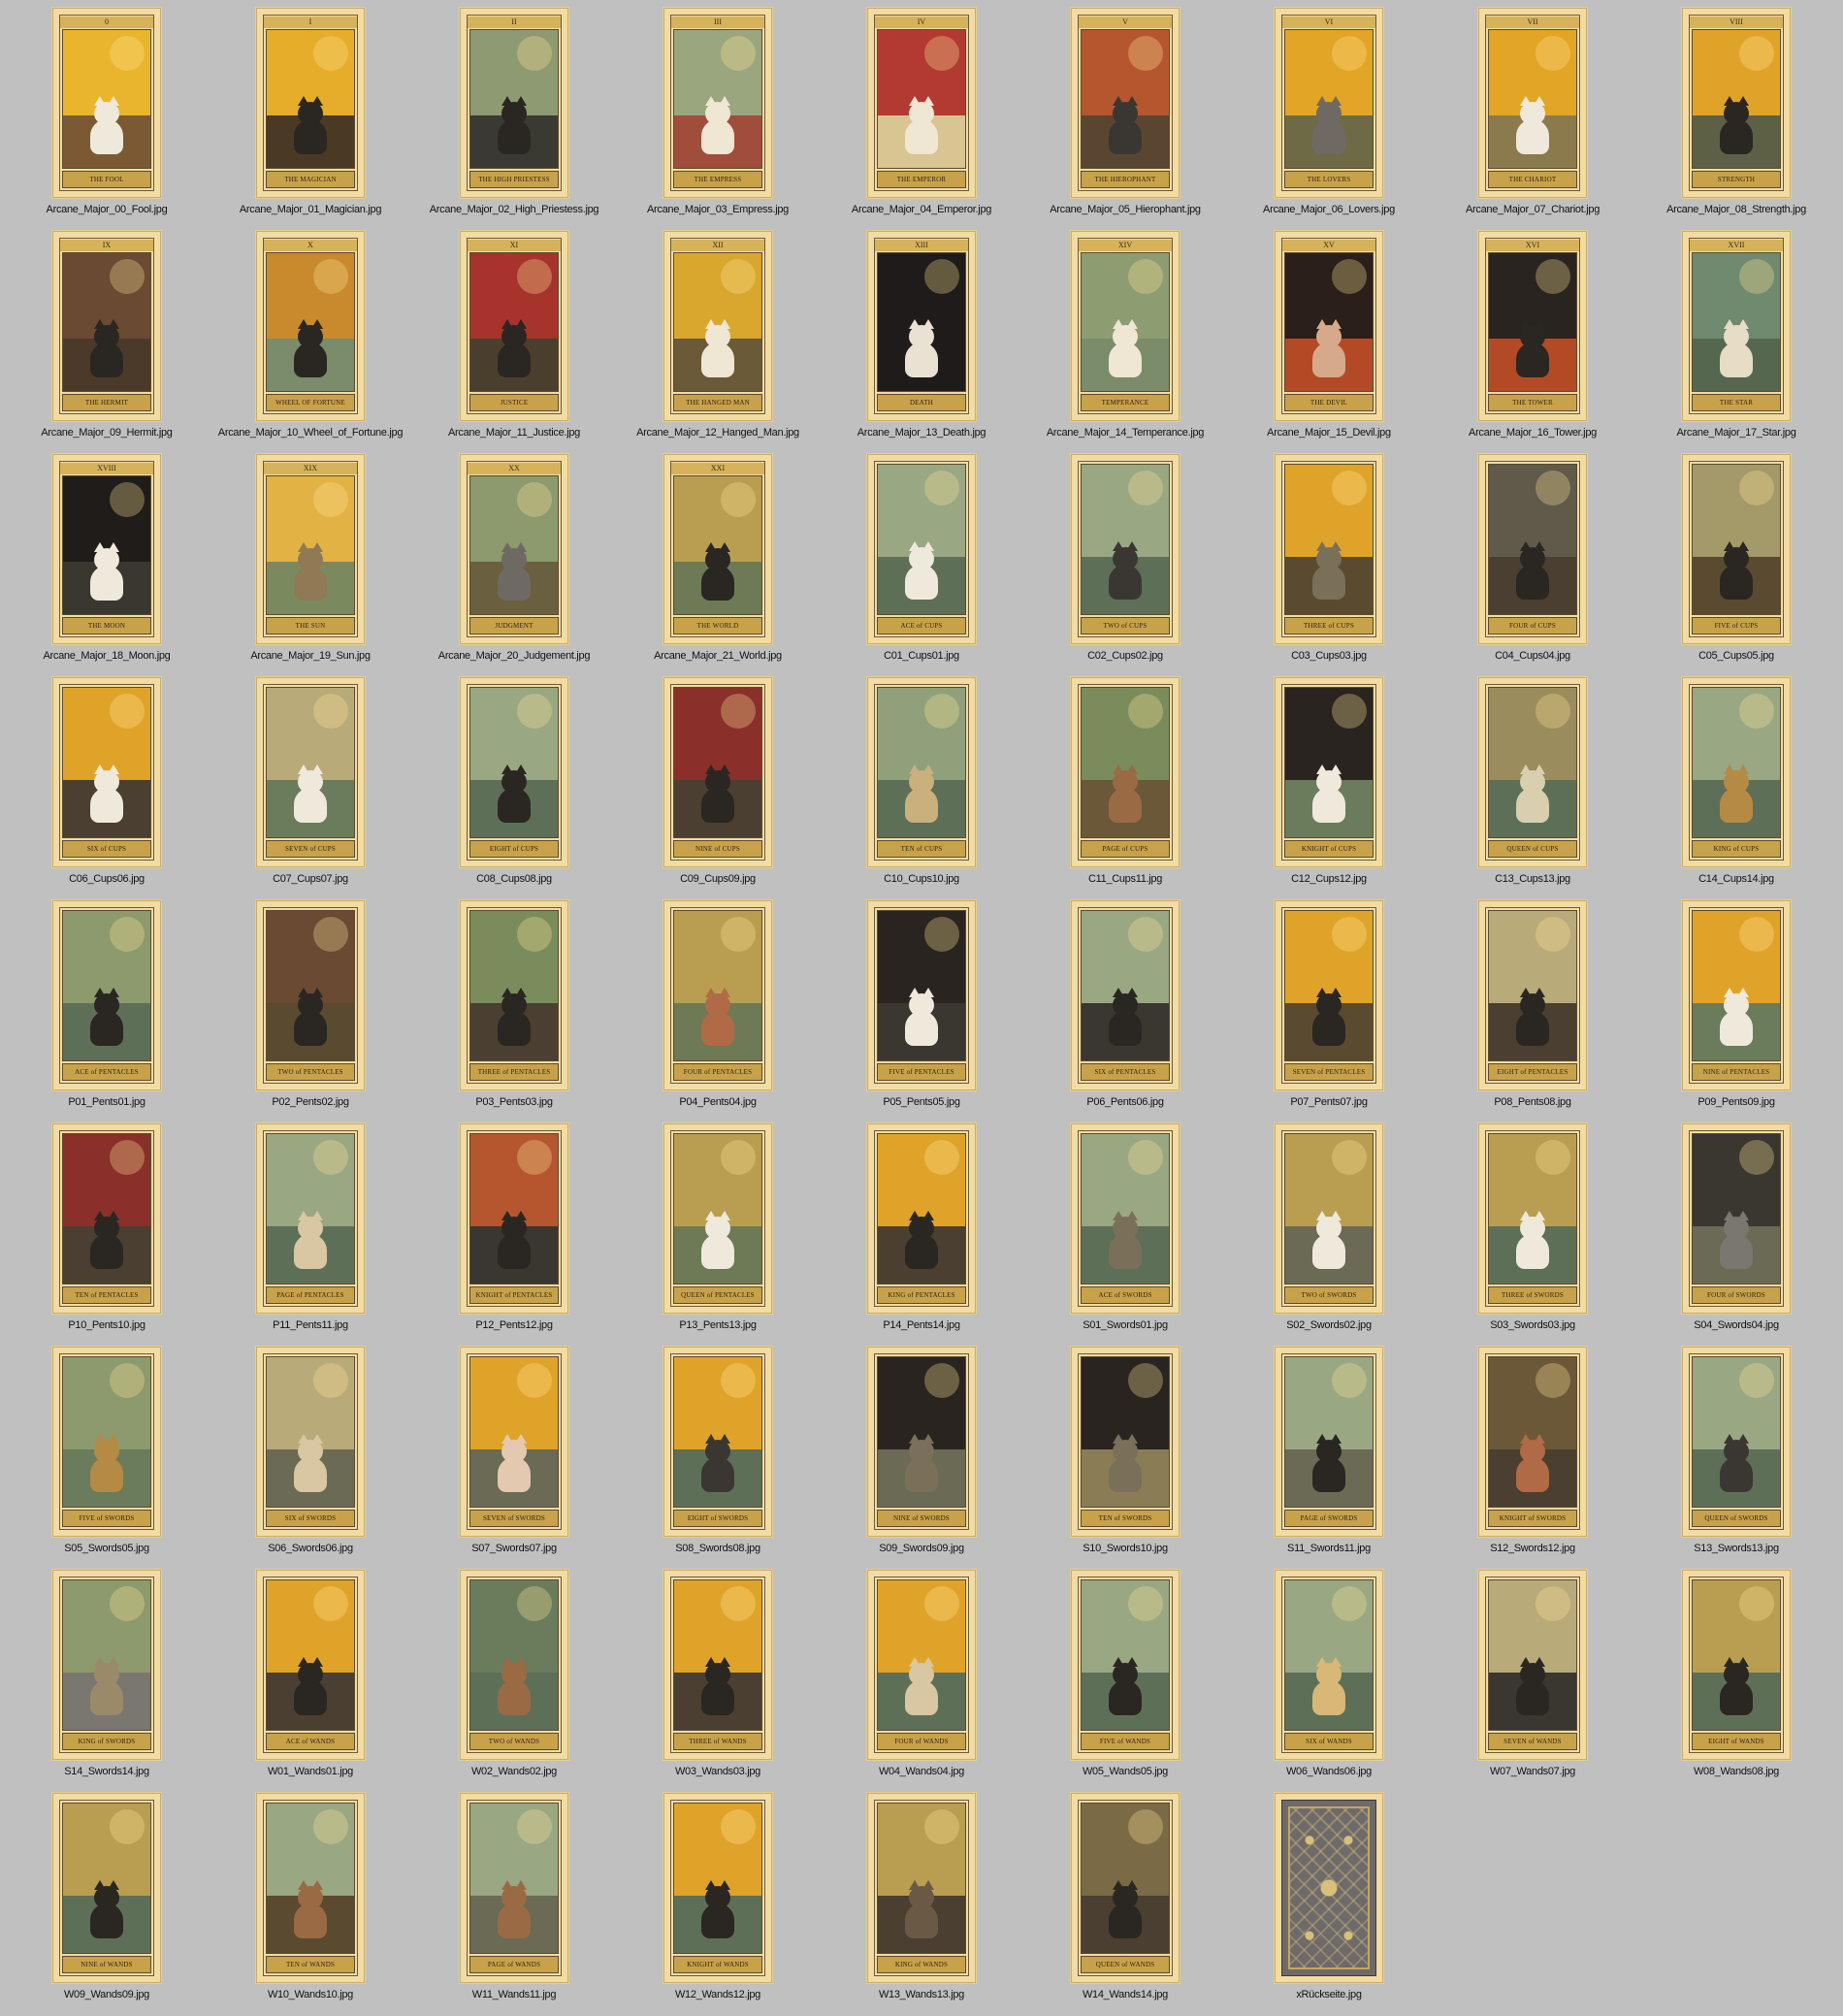  Describe the element at coordinates (1329, 788) in the screenshot. I see `file-thumbnail: KNIGHT of CUPS C12_Cups12.jpg` at that location.